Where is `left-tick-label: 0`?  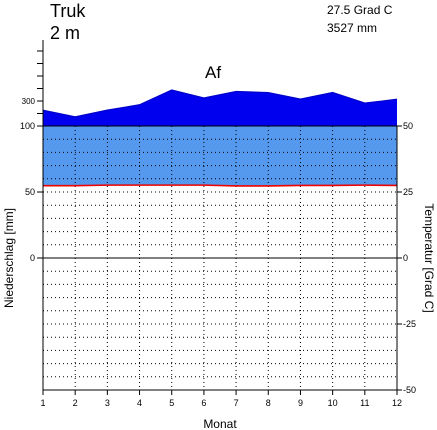
left-tick-label: 0 is located at coordinates (32, 258).